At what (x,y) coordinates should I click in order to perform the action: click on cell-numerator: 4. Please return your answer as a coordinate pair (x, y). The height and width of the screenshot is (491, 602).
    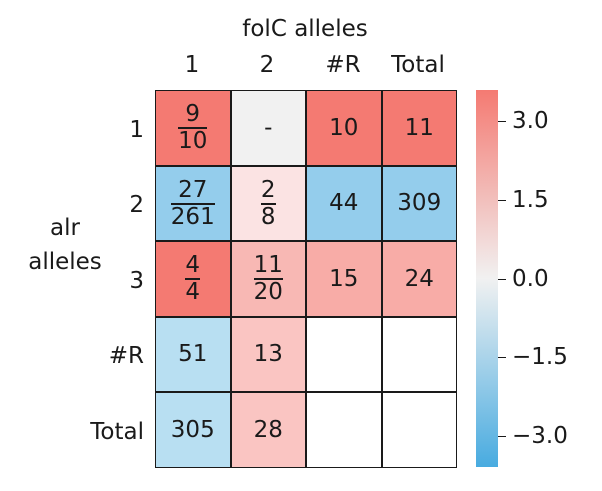
    Looking at the image, I should click on (193, 265).